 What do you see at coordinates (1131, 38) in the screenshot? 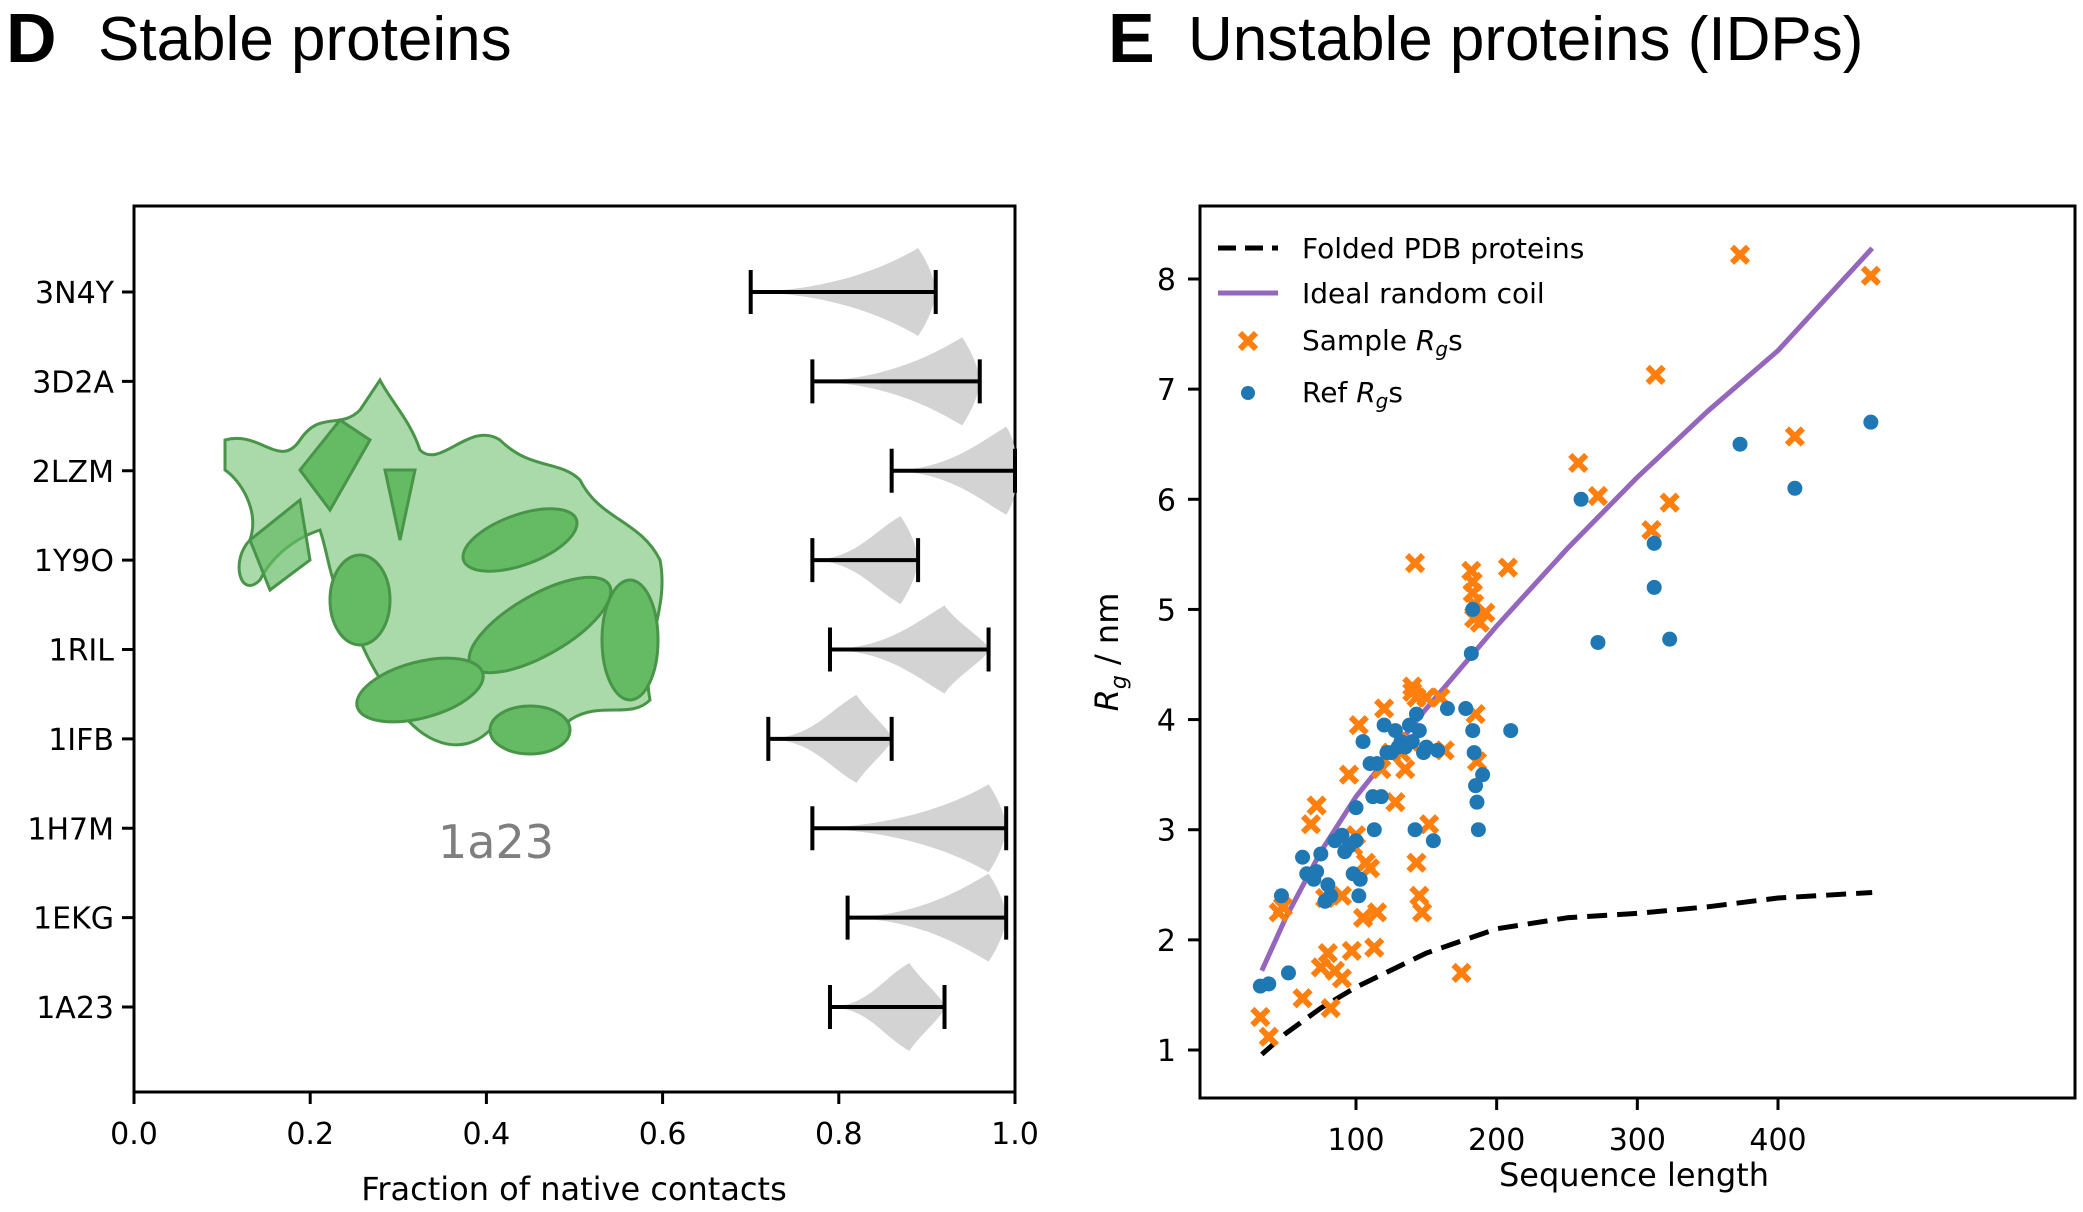
I see `panel-e-letter: E` at bounding box center [1131, 38].